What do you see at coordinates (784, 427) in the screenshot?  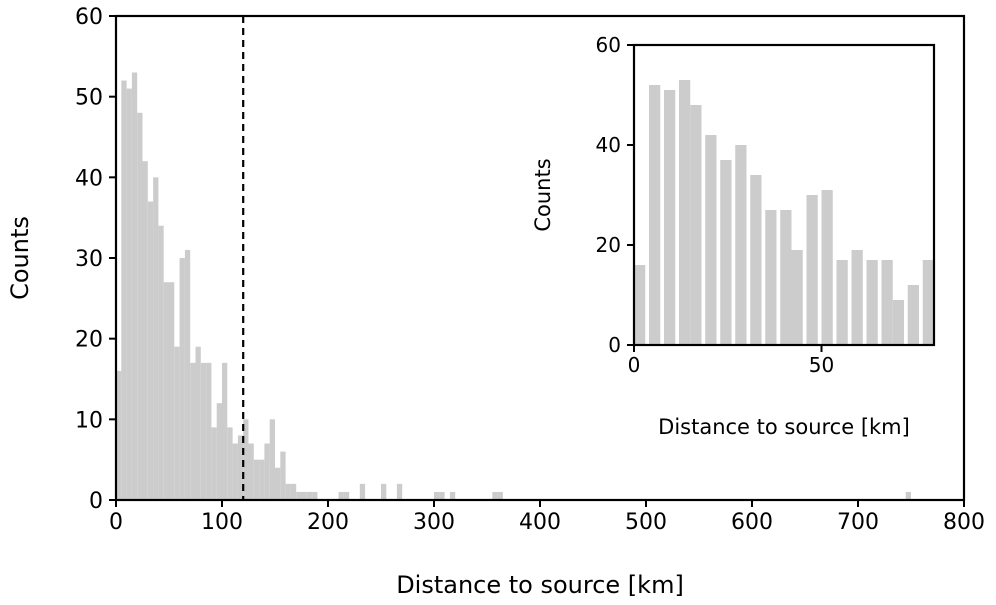 I see `inset-x-axis-title: Distance to source [km]` at bounding box center [784, 427].